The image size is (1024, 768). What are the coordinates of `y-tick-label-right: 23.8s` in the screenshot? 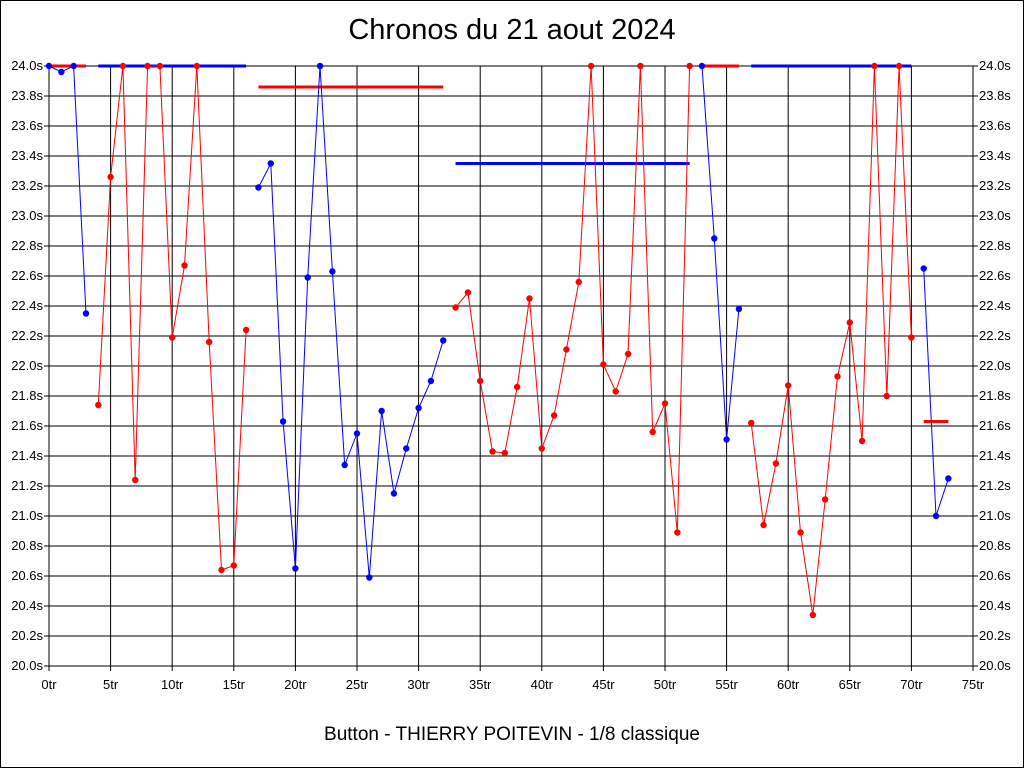 It's located at (995, 95).